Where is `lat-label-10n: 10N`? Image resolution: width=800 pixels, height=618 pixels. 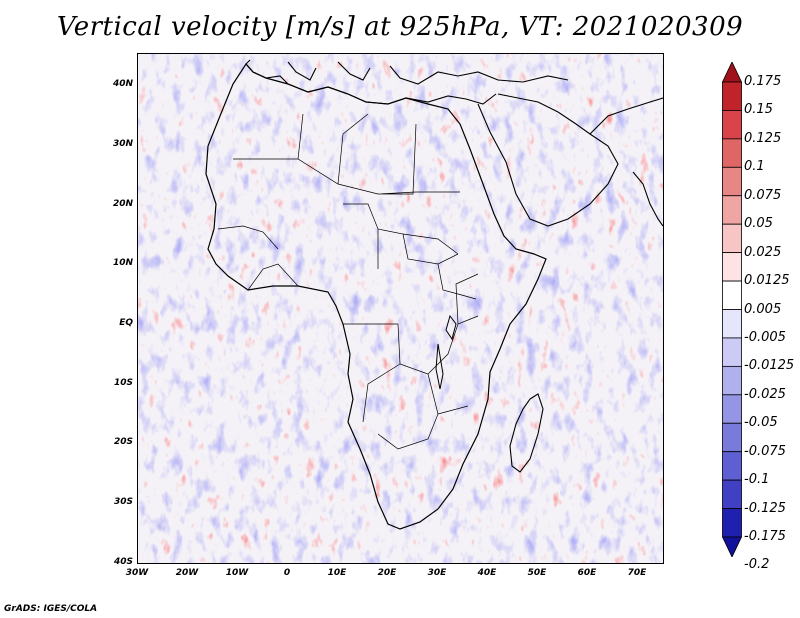
lat-label-10n: 10N is located at coordinates (122, 263).